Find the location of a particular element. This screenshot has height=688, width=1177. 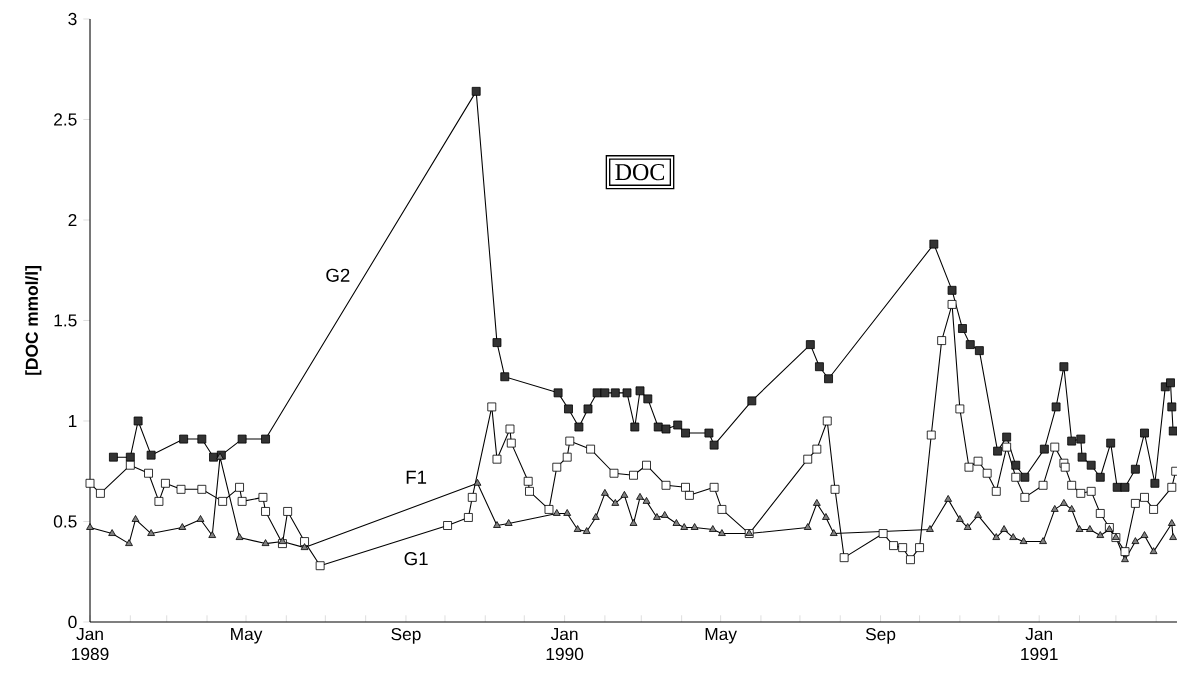

series-label: G1 is located at coordinates (416, 559).